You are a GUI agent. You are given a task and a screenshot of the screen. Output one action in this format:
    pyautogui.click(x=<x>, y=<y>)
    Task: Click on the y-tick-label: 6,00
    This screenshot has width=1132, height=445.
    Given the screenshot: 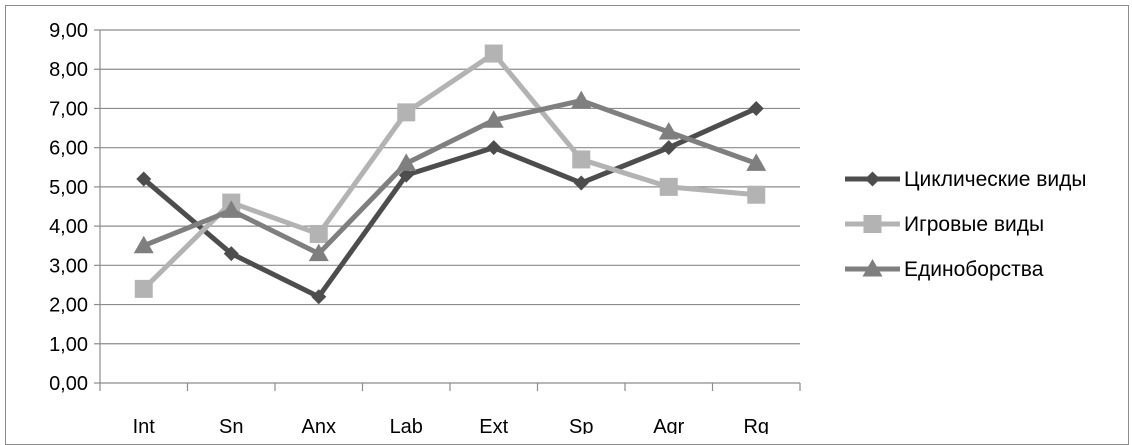 What is the action you would take?
    pyautogui.click(x=68, y=149)
    